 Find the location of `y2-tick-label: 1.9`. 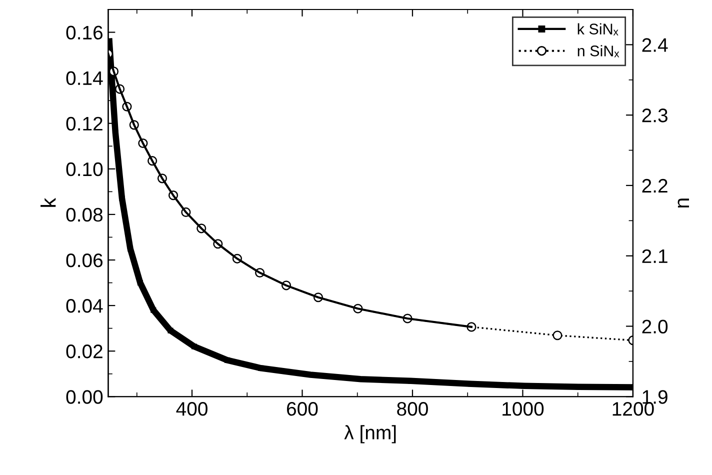

y2-tick-label: 1.9 is located at coordinates (655, 397).